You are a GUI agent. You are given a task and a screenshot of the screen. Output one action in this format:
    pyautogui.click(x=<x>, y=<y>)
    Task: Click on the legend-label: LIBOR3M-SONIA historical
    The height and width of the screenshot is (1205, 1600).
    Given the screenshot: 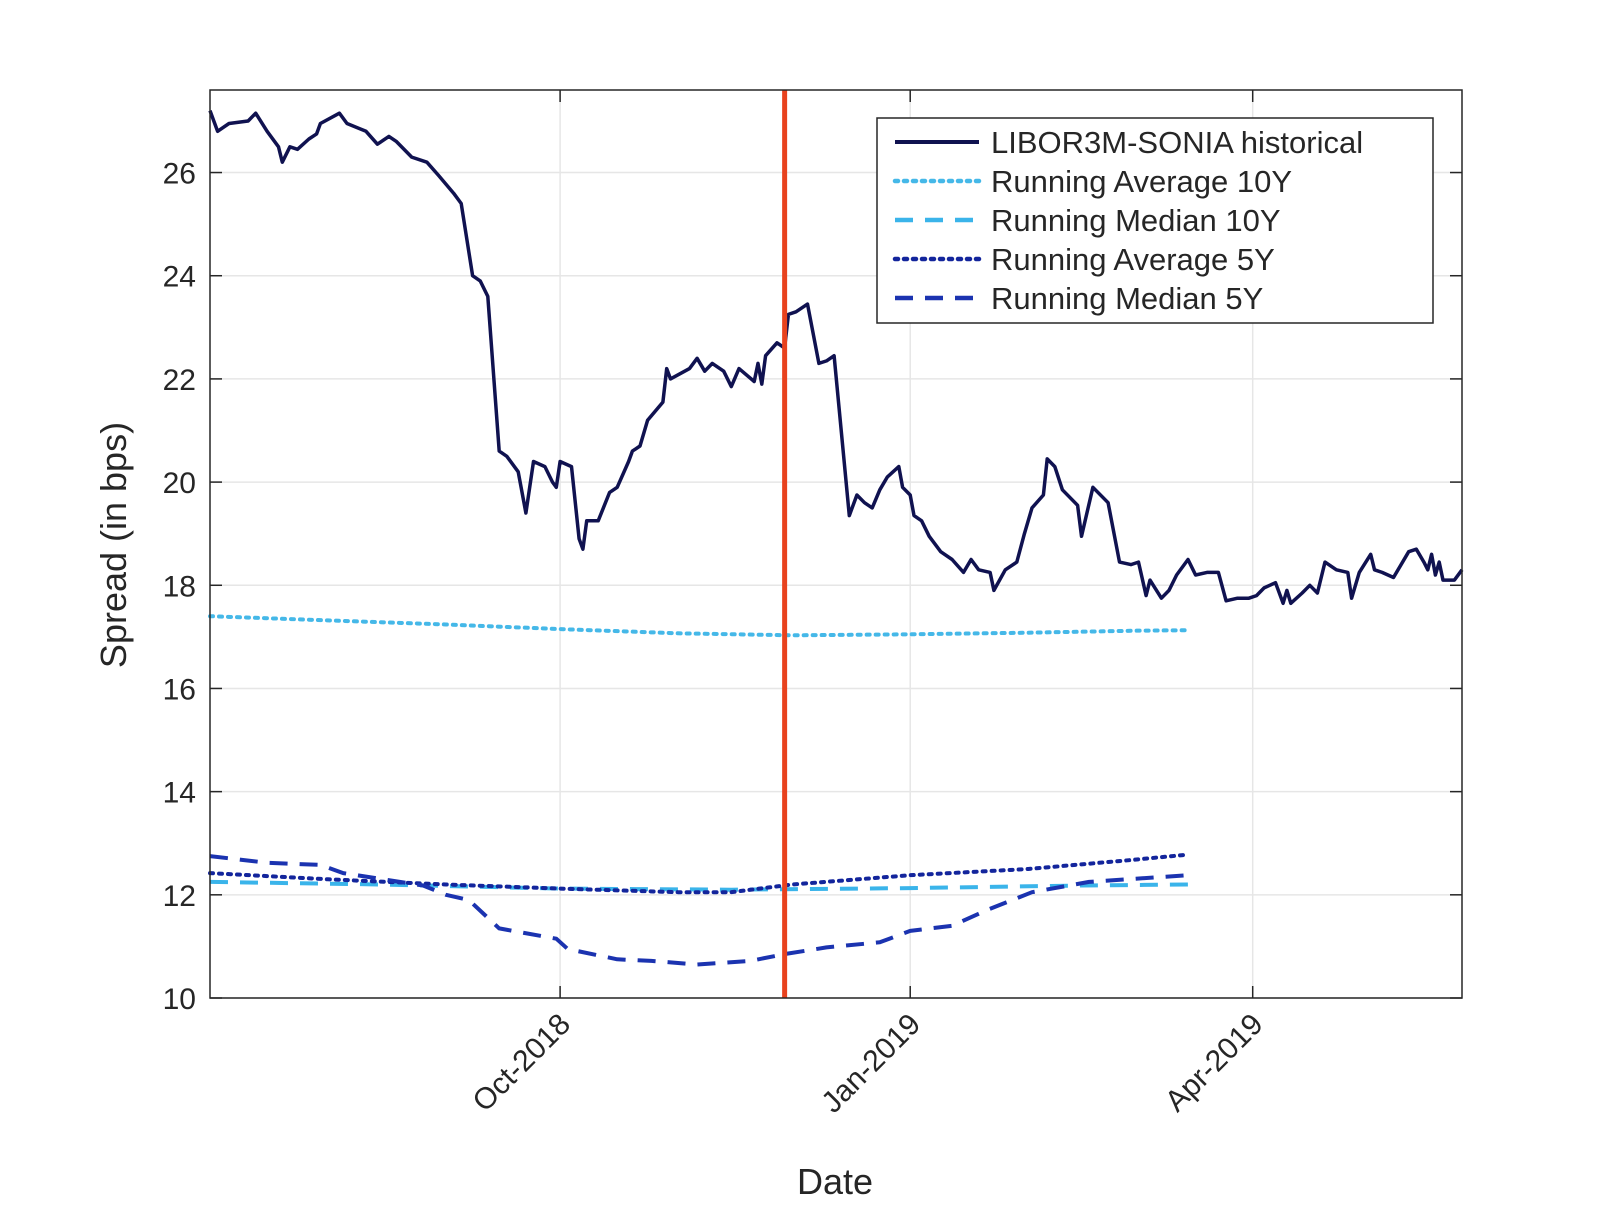 What is the action you would take?
    pyautogui.click(x=1177, y=142)
    